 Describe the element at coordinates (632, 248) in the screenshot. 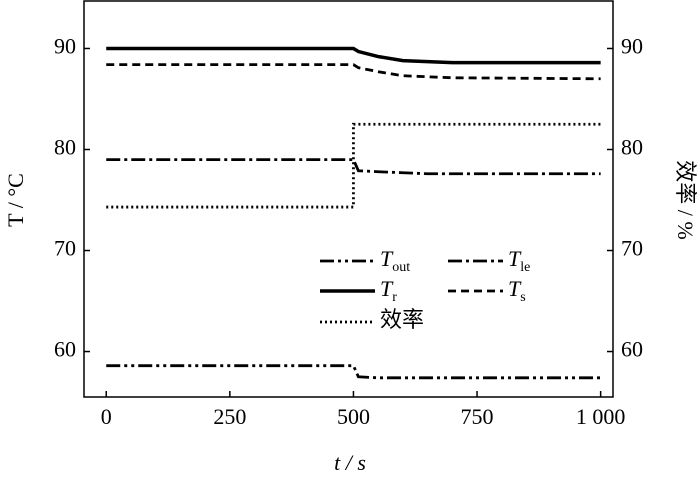

I see `y2-tick-label: 70` at that location.